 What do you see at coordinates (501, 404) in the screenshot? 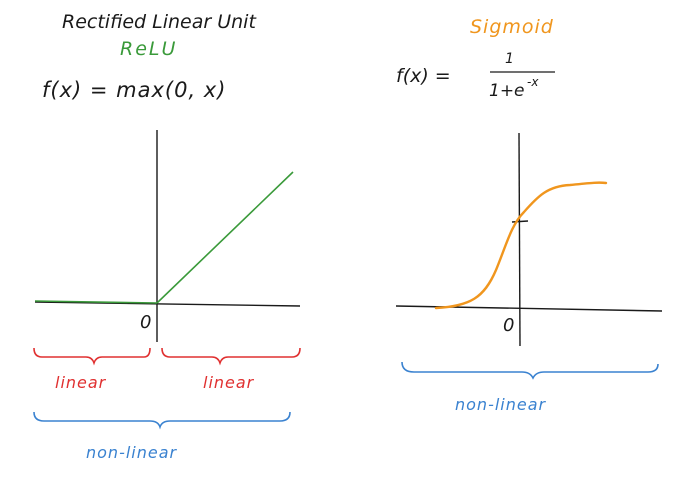
I see `sigmoid-brace-label: non-linear` at bounding box center [501, 404].